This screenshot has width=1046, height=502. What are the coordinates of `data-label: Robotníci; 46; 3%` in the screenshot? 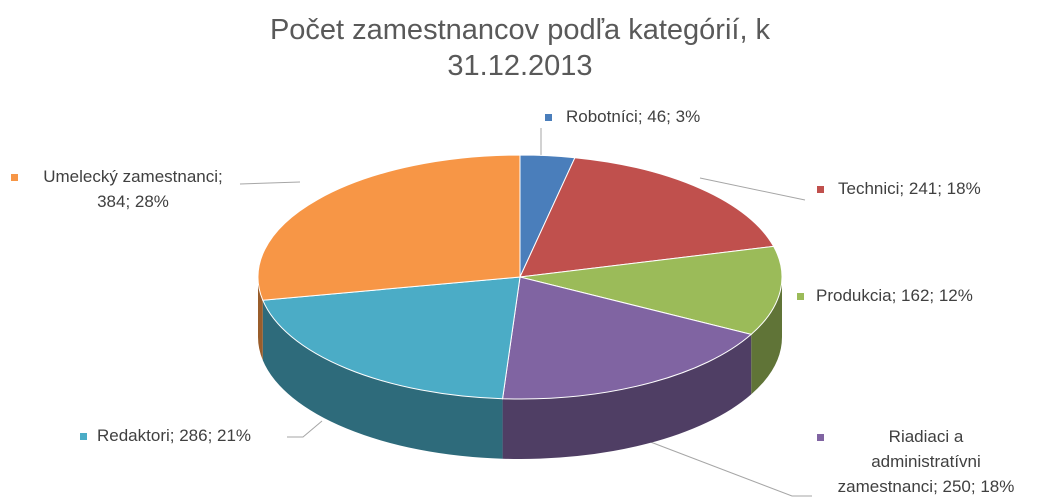 It's located at (633, 116).